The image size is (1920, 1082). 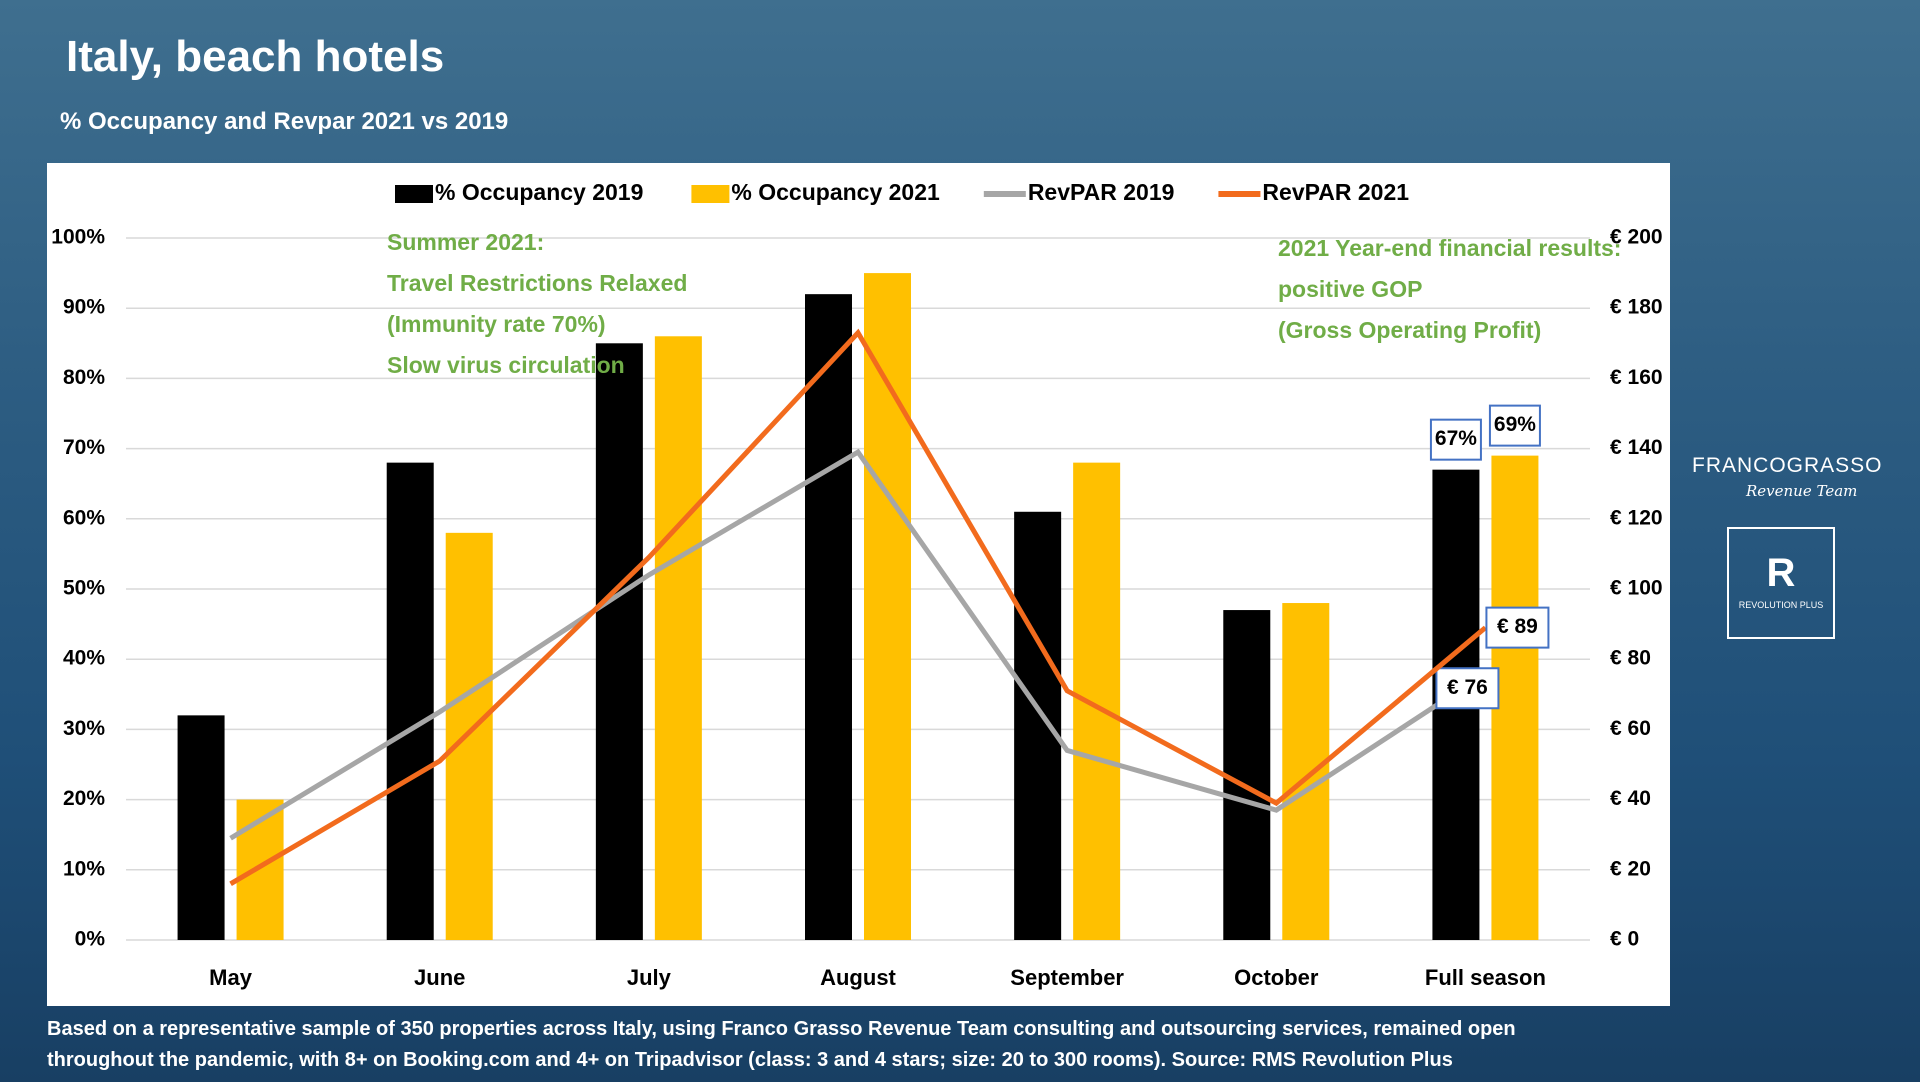 What do you see at coordinates (1636, 447) in the screenshot?
I see `y2-tick-label: € 140` at bounding box center [1636, 447].